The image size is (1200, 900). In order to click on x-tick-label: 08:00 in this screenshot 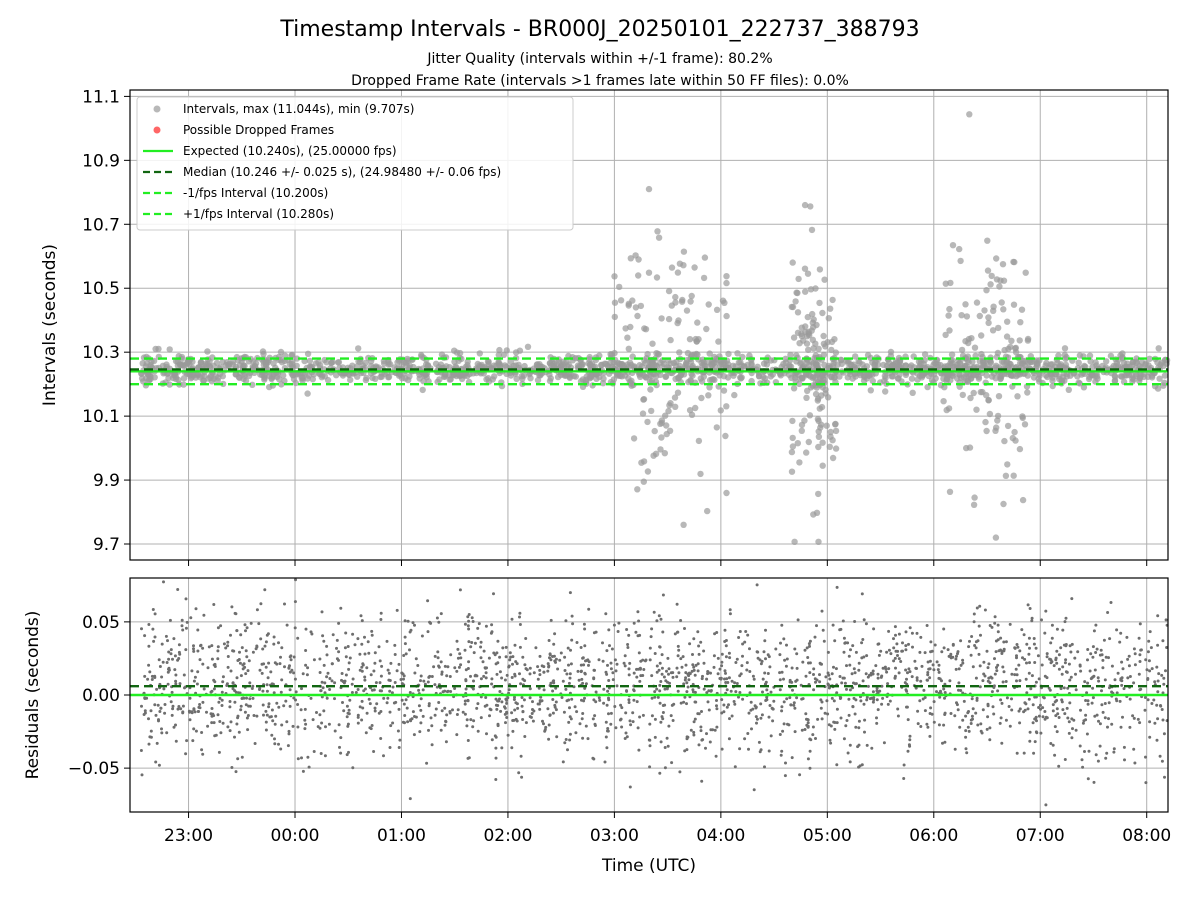, I will do `click(1146, 836)`.